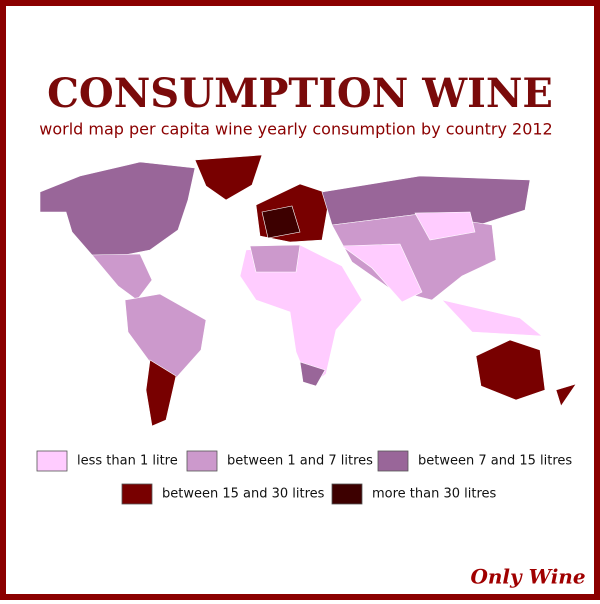 This screenshot has height=604, width=600. Describe the element at coordinates (510, 370) in the screenshot. I see `australia` at that location.